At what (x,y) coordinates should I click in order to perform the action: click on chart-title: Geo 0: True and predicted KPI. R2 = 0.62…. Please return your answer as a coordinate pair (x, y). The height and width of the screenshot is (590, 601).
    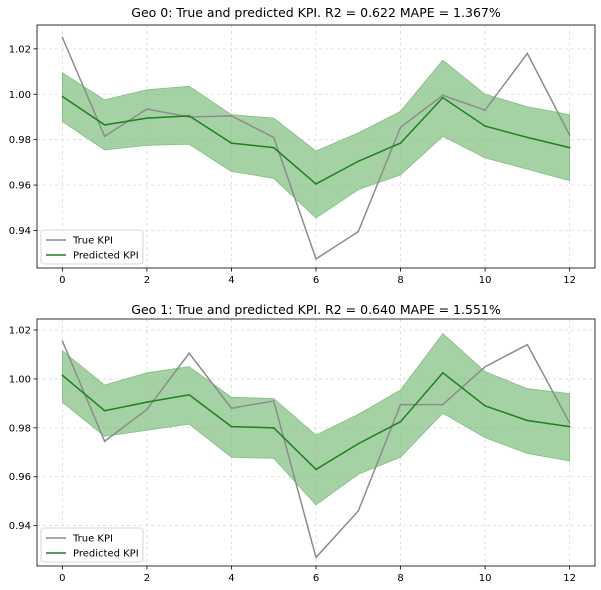
    Looking at the image, I should click on (316, 12).